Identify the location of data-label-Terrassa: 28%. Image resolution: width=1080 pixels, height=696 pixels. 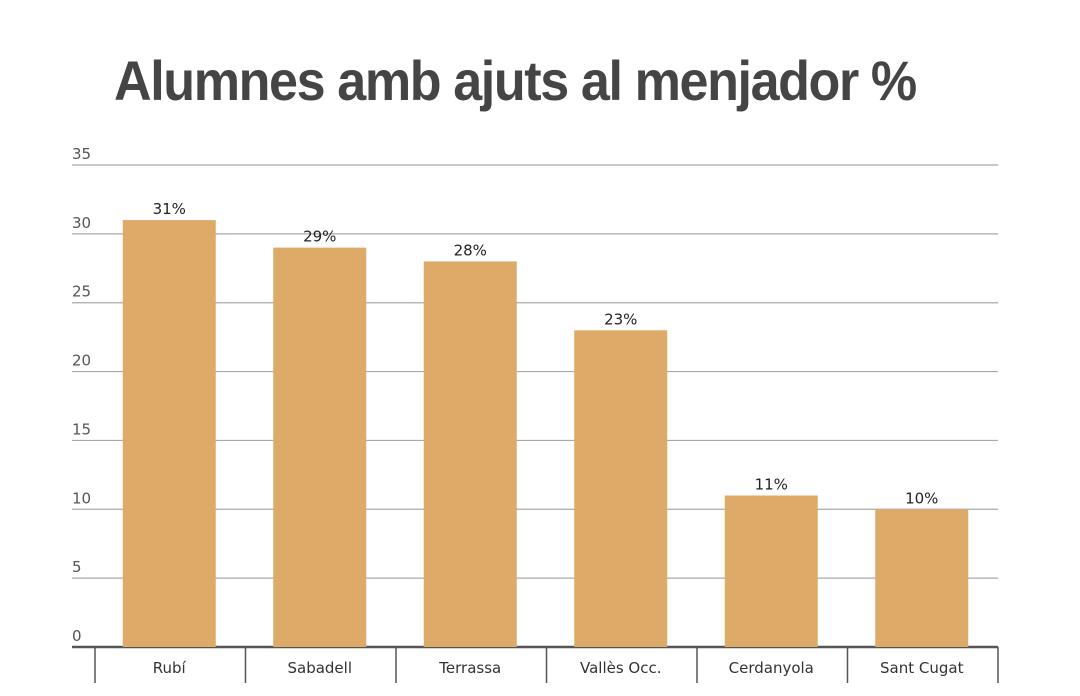
(470, 250).